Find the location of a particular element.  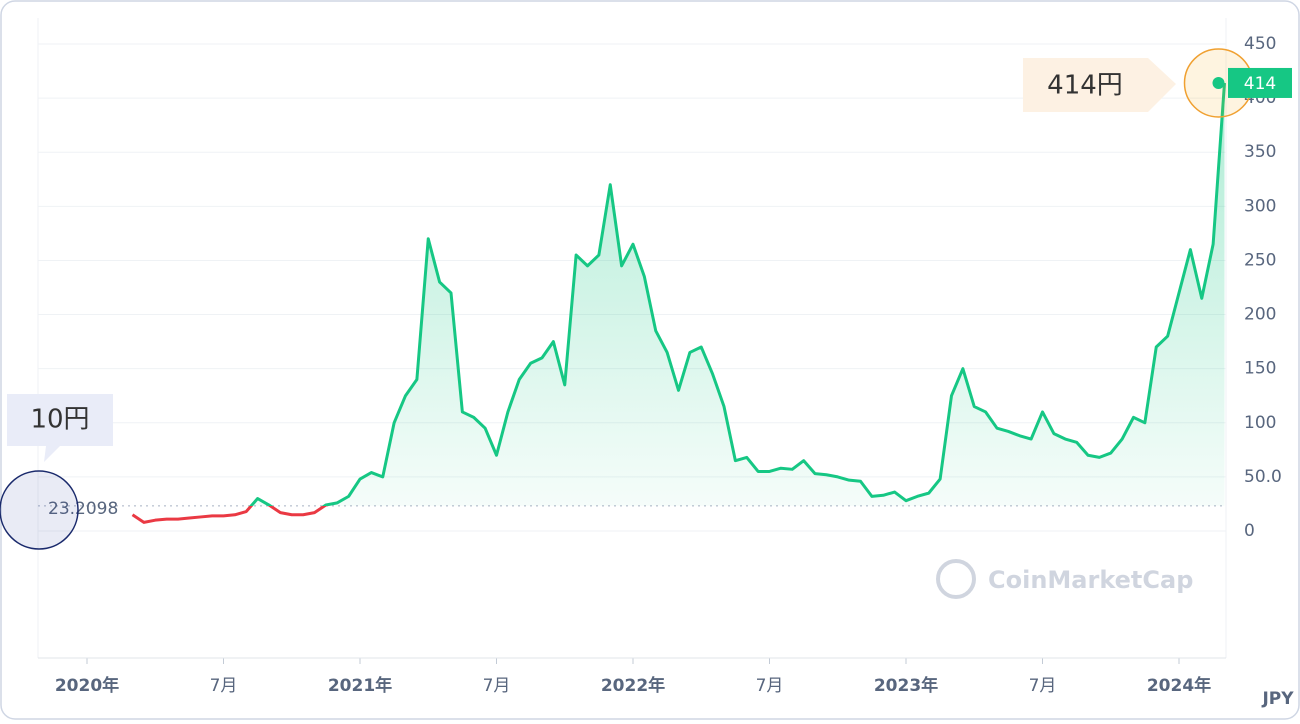

y-tick-label: 150 is located at coordinates (1260, 369).